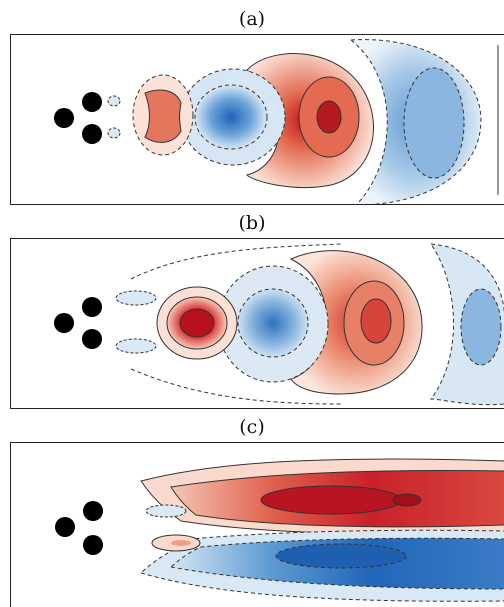  What do you see at coordinates (197, 323) in the screenshot?
I see `vortex-positive-core-center` at bounding box center [197, 323].